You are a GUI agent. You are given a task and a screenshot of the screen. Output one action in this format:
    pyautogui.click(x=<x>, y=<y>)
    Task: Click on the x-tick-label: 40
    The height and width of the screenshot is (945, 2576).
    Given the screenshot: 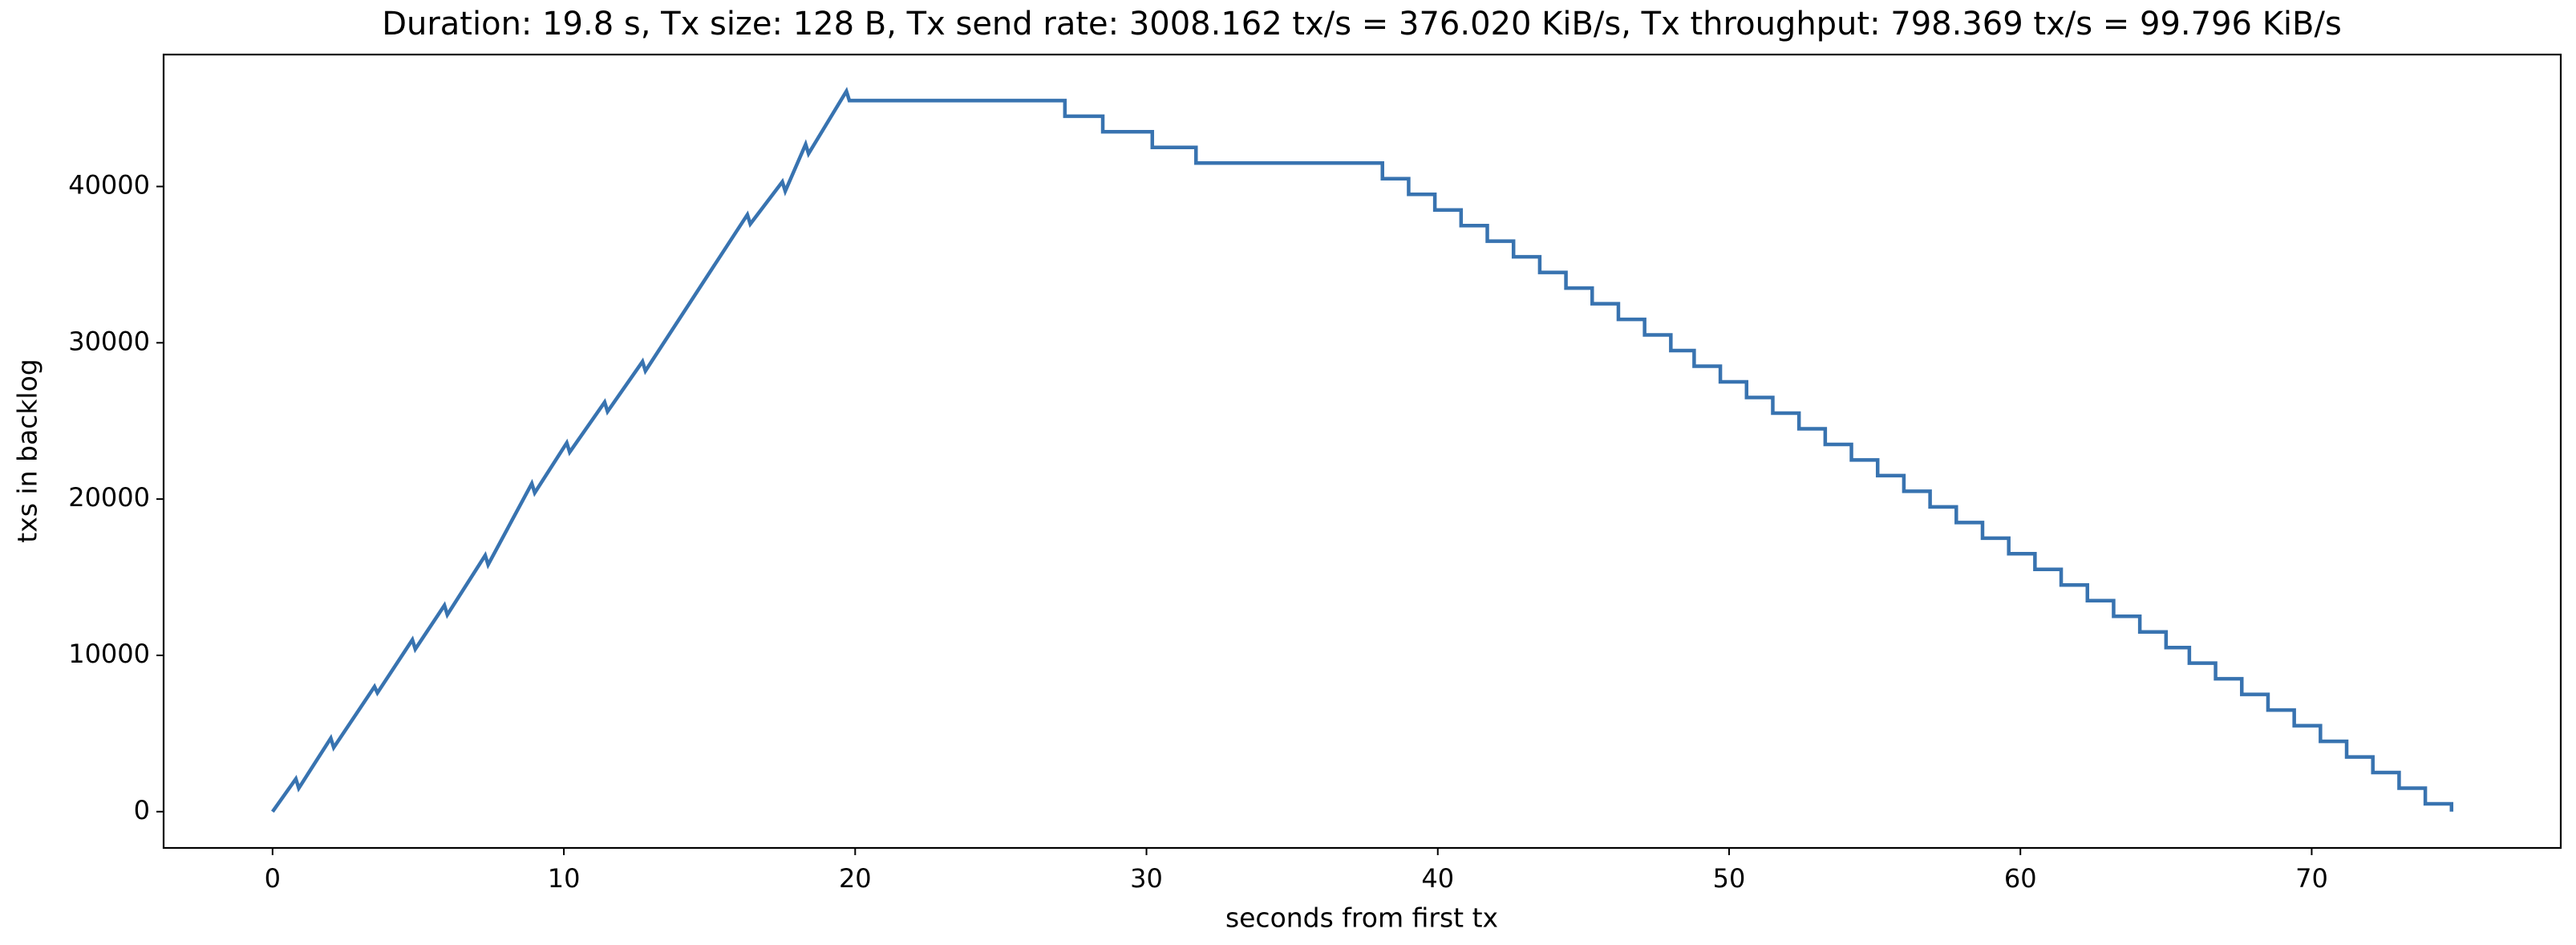 What is the action you would take?
    pyautogui.click(x=1437, y=878)
    